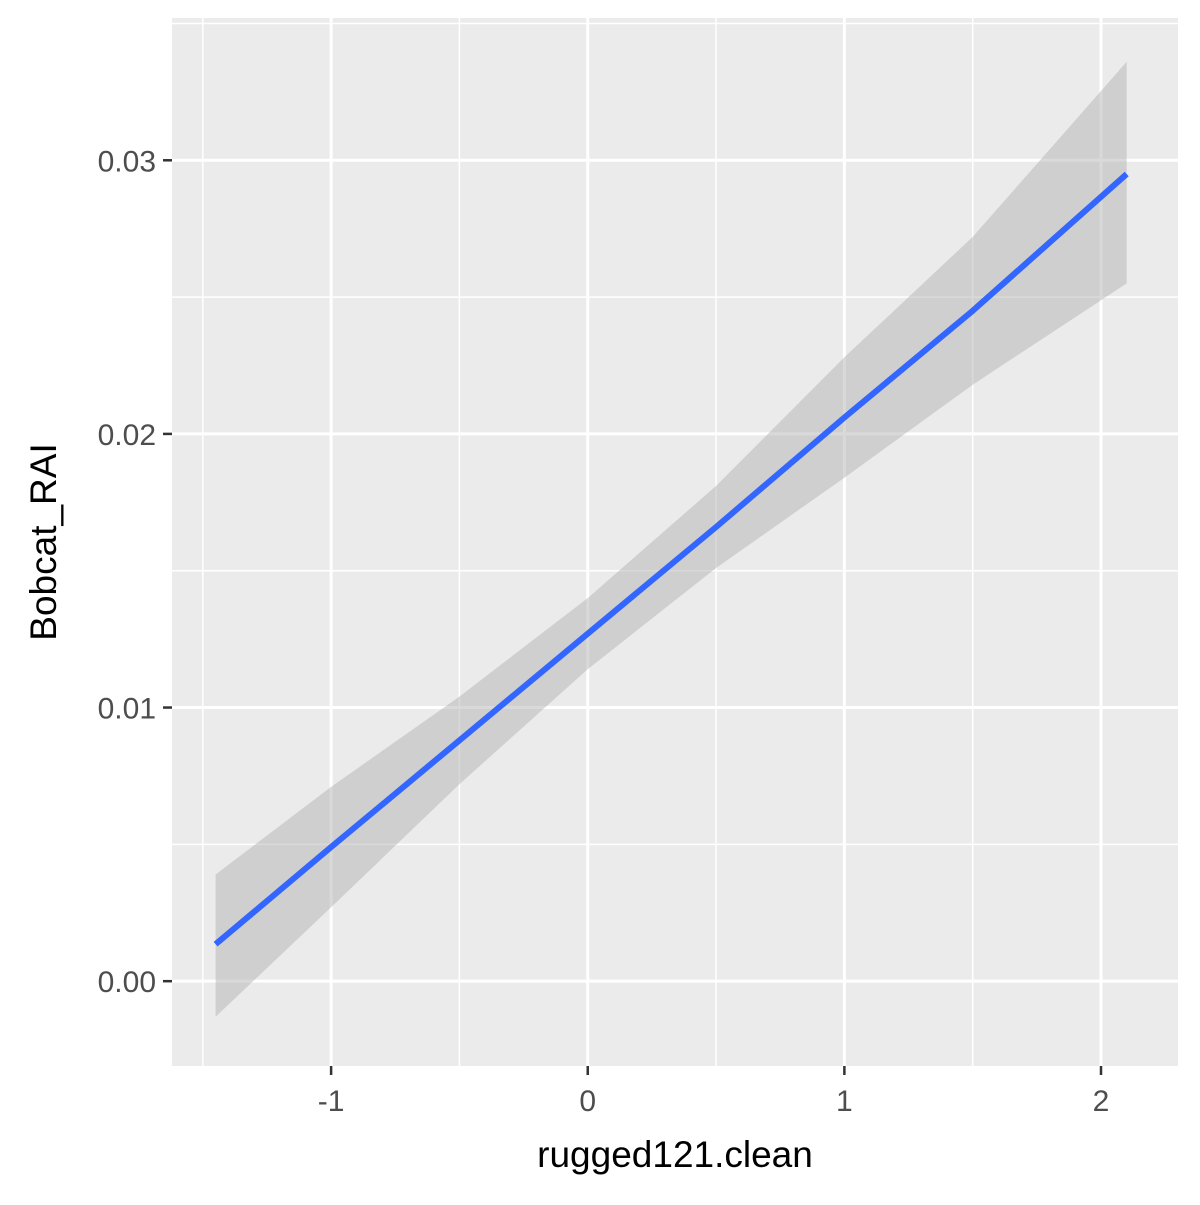 The image size is (1200, 1205). Describe the element at coordinates (127, 709) in the screenshot. I see `y-tick-label: 0.01` at that location.